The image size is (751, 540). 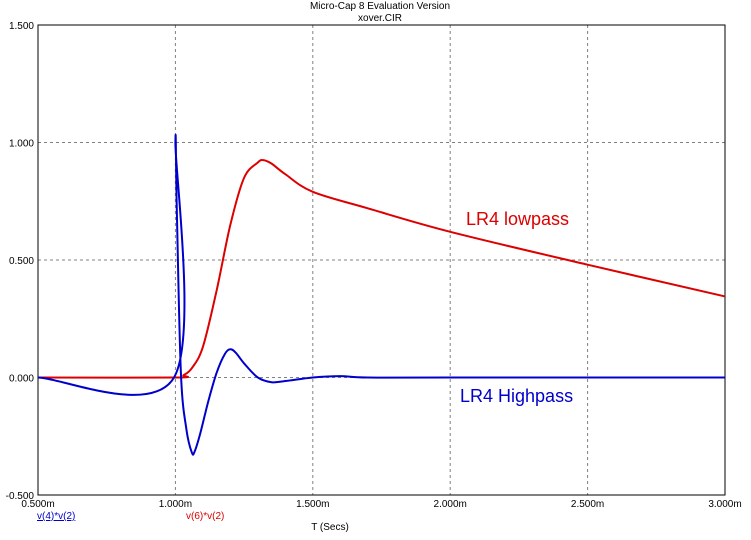 What do you see at coordinates (205, 516) in the screenshot?
I see `legend-expression-red: v(6)*v(2)` at bounding box center [205, 516].